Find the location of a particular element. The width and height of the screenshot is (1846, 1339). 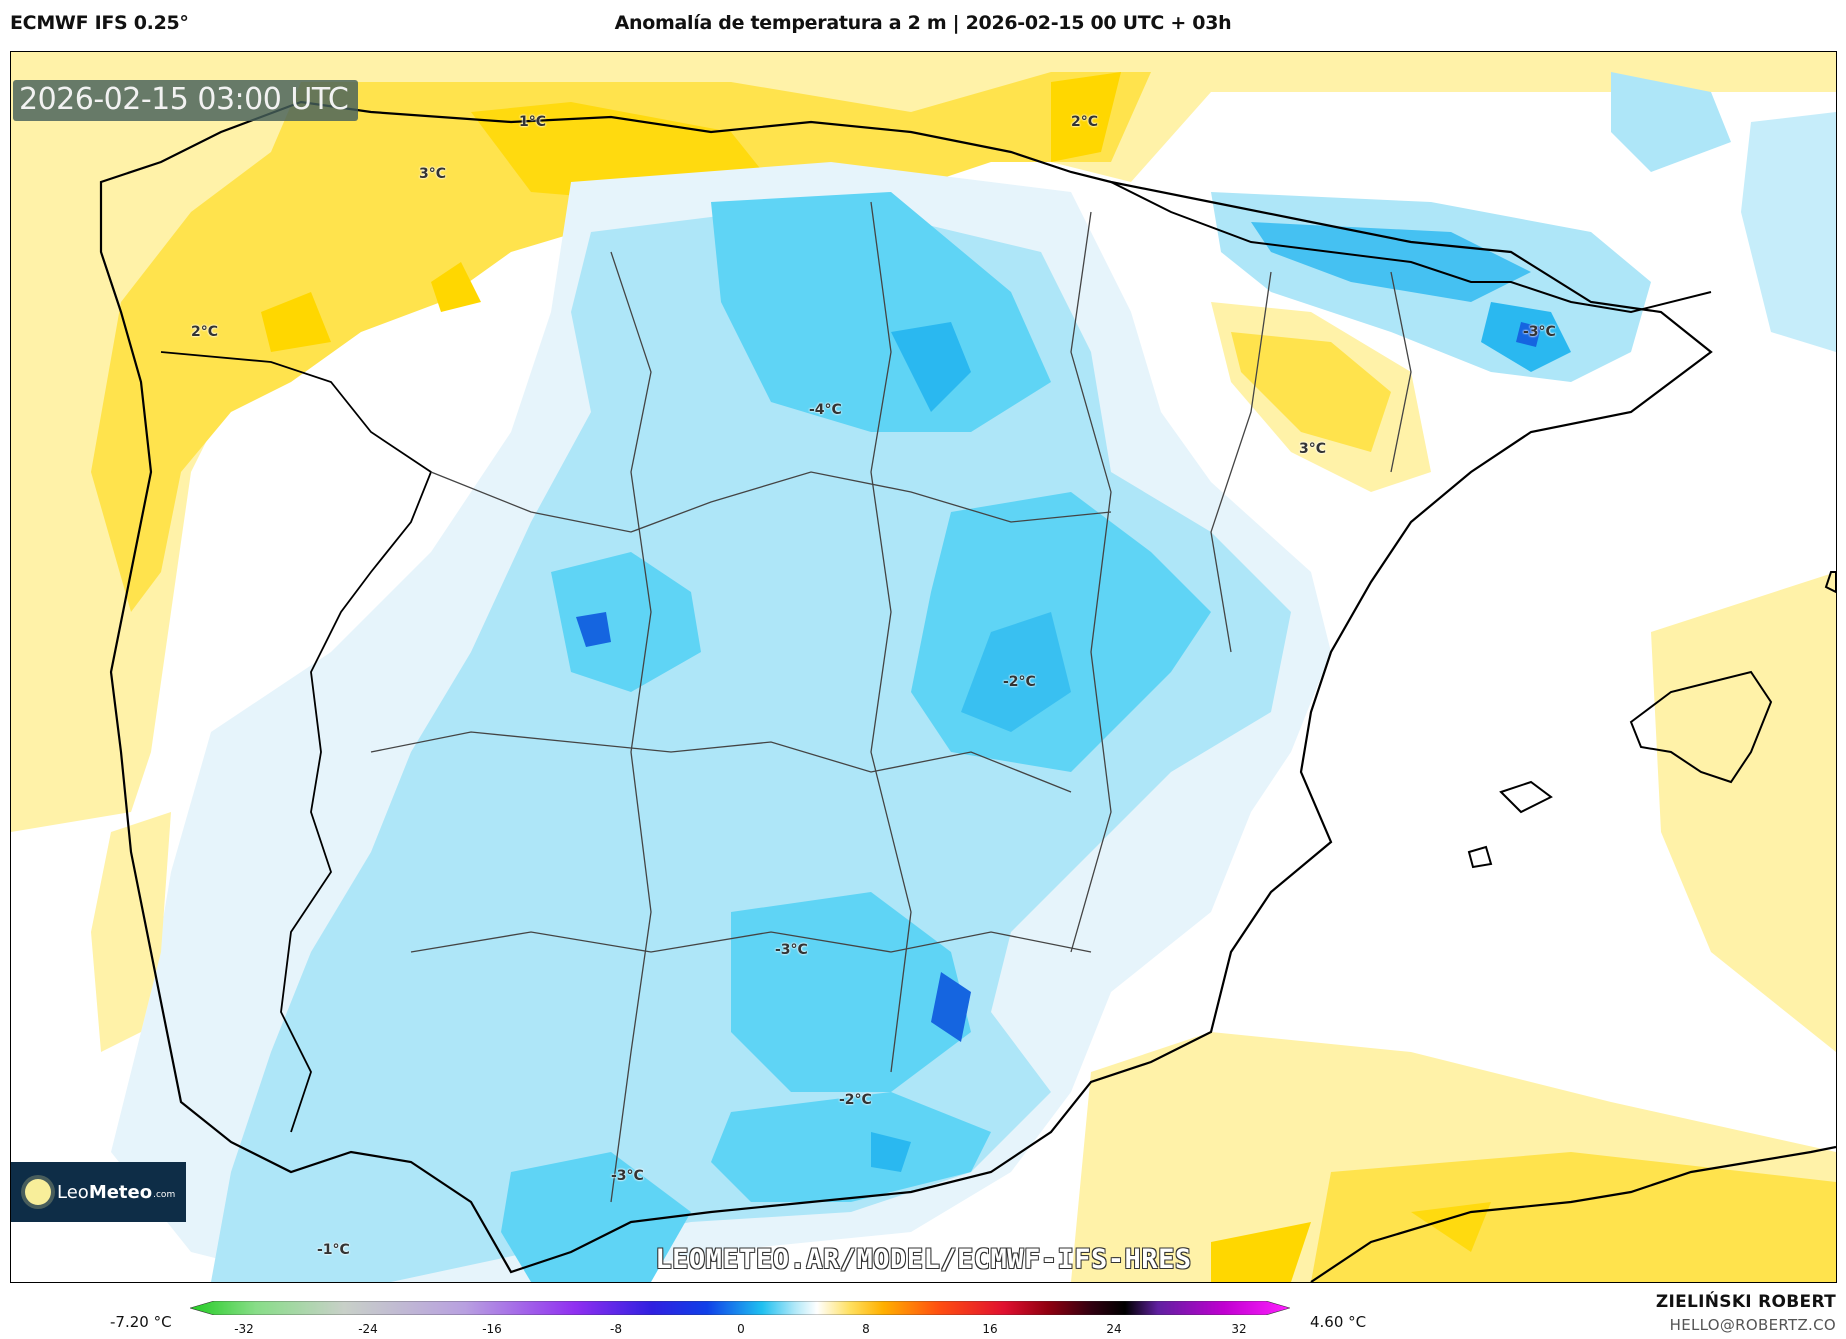

logo-text-bold: Meteo is located at coordinates (120, 1192).